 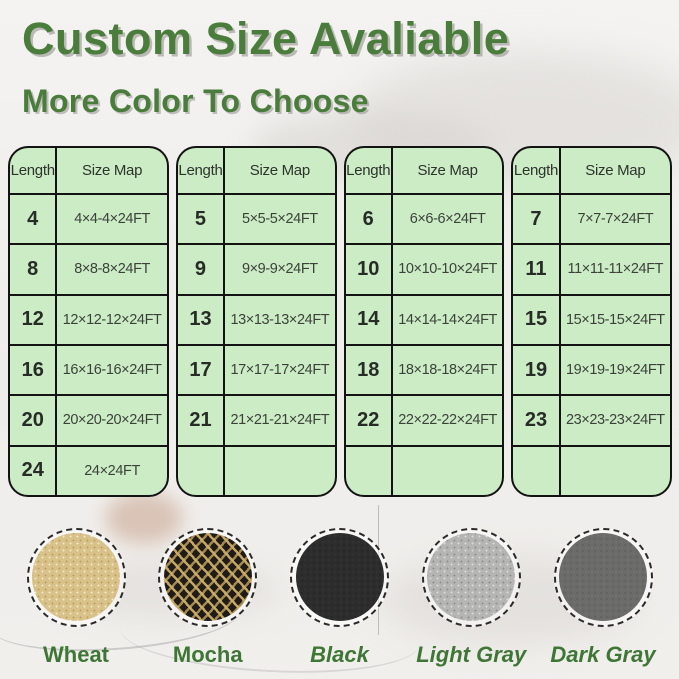 What do you see at coordinates (368, 268) in the screenshot?
I see `length-cell: 10` at bounding box center [368, 268].